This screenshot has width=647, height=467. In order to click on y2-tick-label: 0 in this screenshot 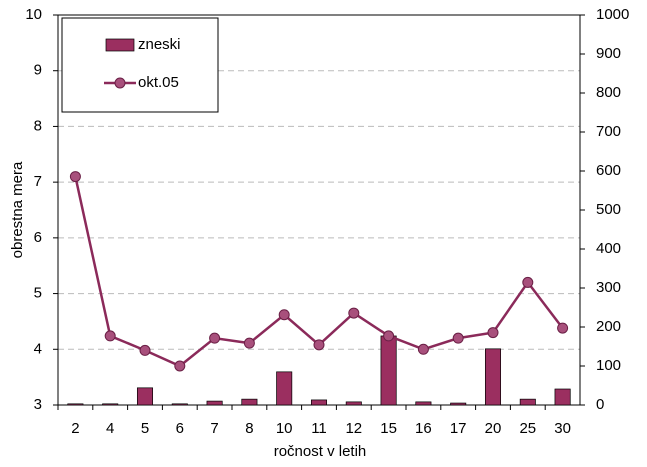, I will do `click(600, 404)`.